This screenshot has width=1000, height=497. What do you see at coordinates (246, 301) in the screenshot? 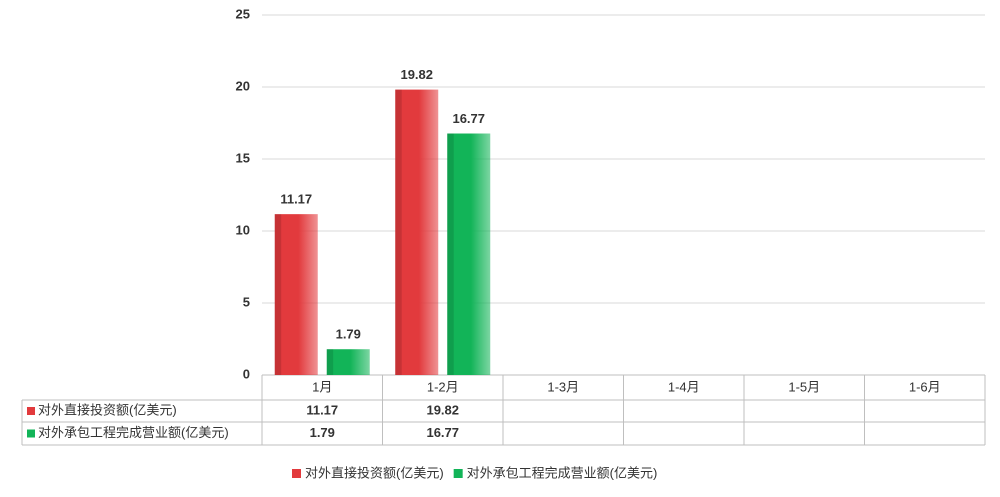
I see `y-tick-label: 5` at bounding box center [246, 301].